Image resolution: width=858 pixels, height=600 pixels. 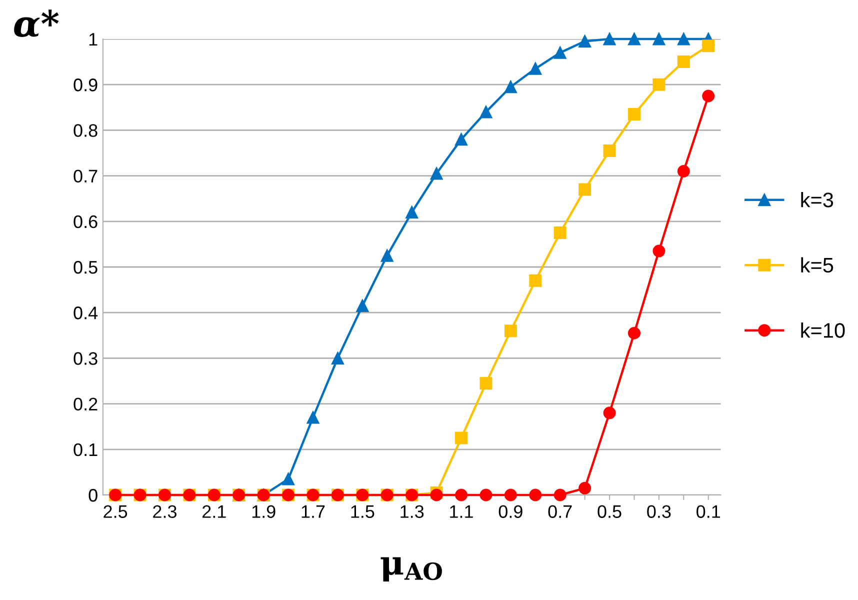 I want to click on x-tick-label: 1.3, so click(x=412, y=511).